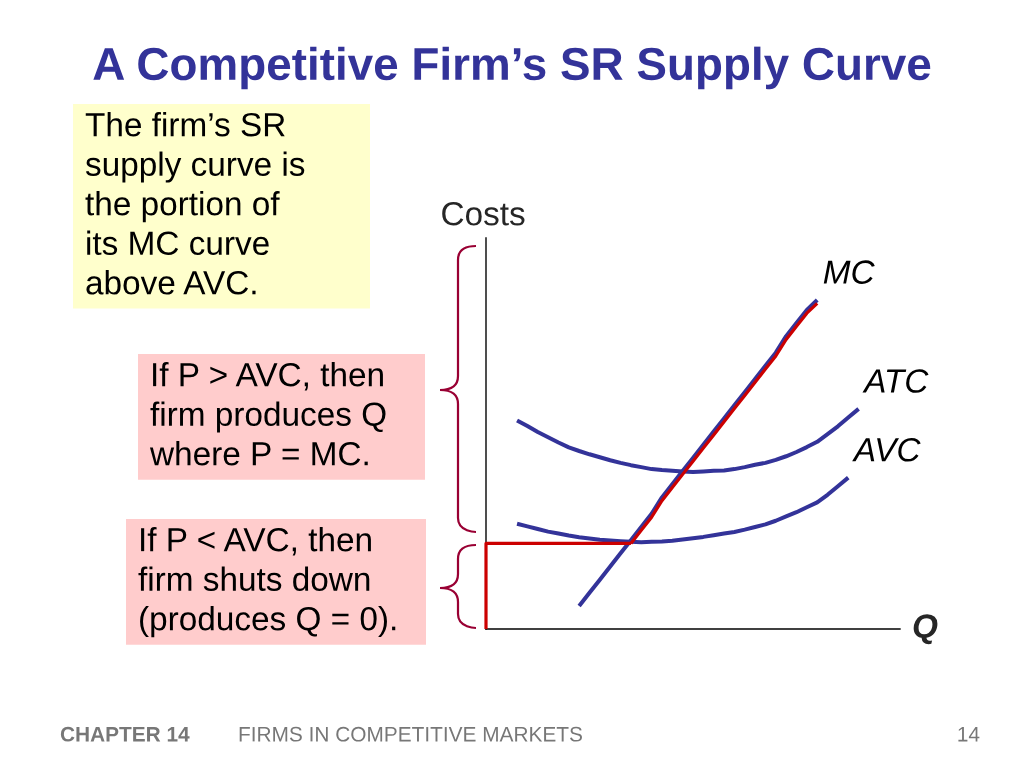 The height and width of the screenshot is (768, 1024). Describe the element at coordinates (125, 734) in the screenshot. I see `text: CHAPTER 14` at that location.